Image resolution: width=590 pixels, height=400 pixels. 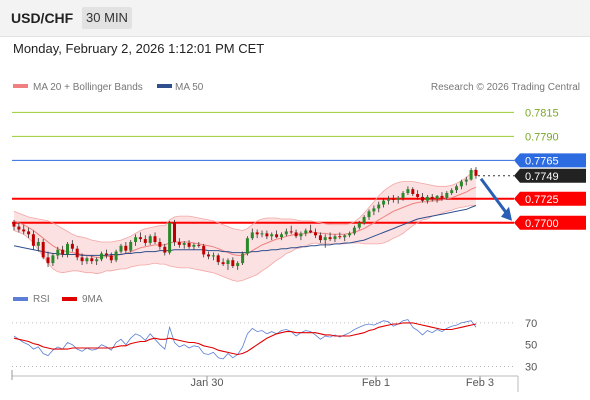 I want to click on toolbar: USD/CHF 30 MIN, so click(x=295, y=18).